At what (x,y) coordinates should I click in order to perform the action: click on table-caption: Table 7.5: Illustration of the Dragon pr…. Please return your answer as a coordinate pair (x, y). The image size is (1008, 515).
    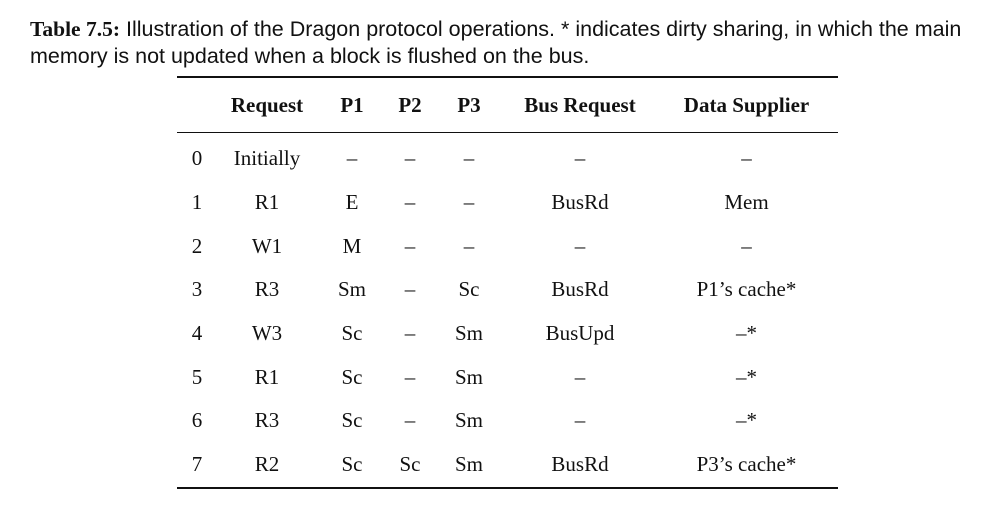
    Looking at the image, I should click on (515, 43).